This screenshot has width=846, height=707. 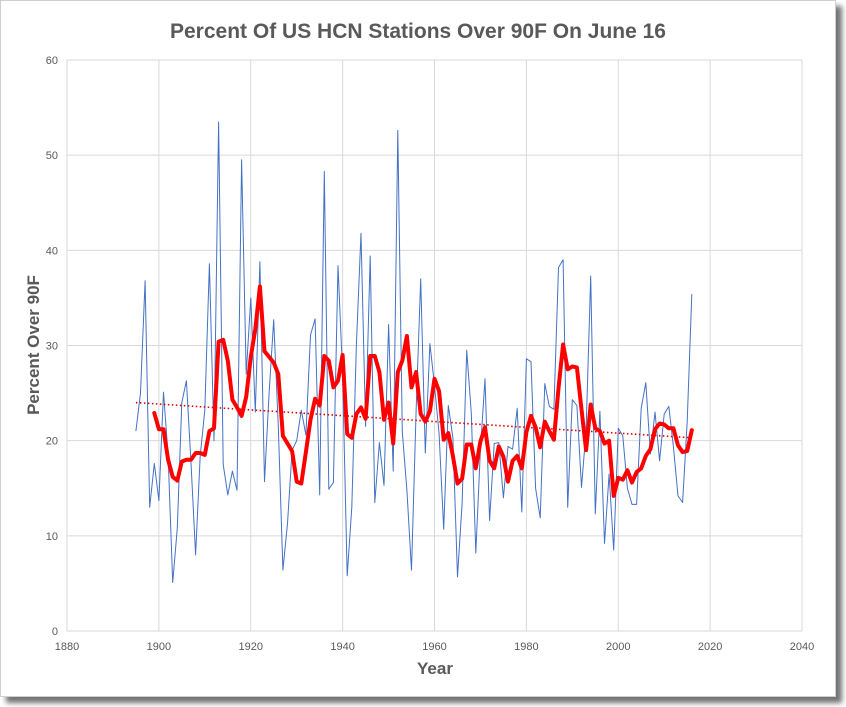 I want to click on x-tick-label: 1920, so click(x=251, y=647).